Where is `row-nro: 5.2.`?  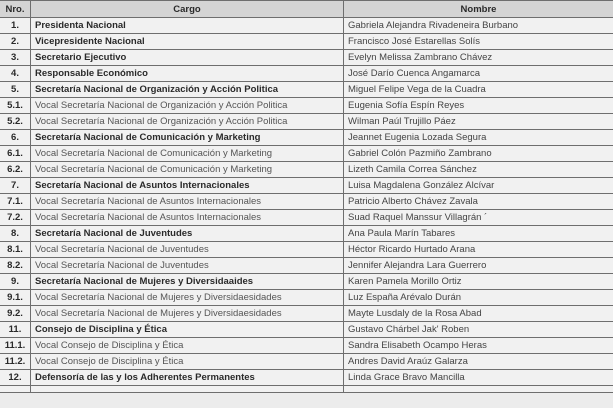 row-nro: 5.2. is located at coordinates (15, 121).